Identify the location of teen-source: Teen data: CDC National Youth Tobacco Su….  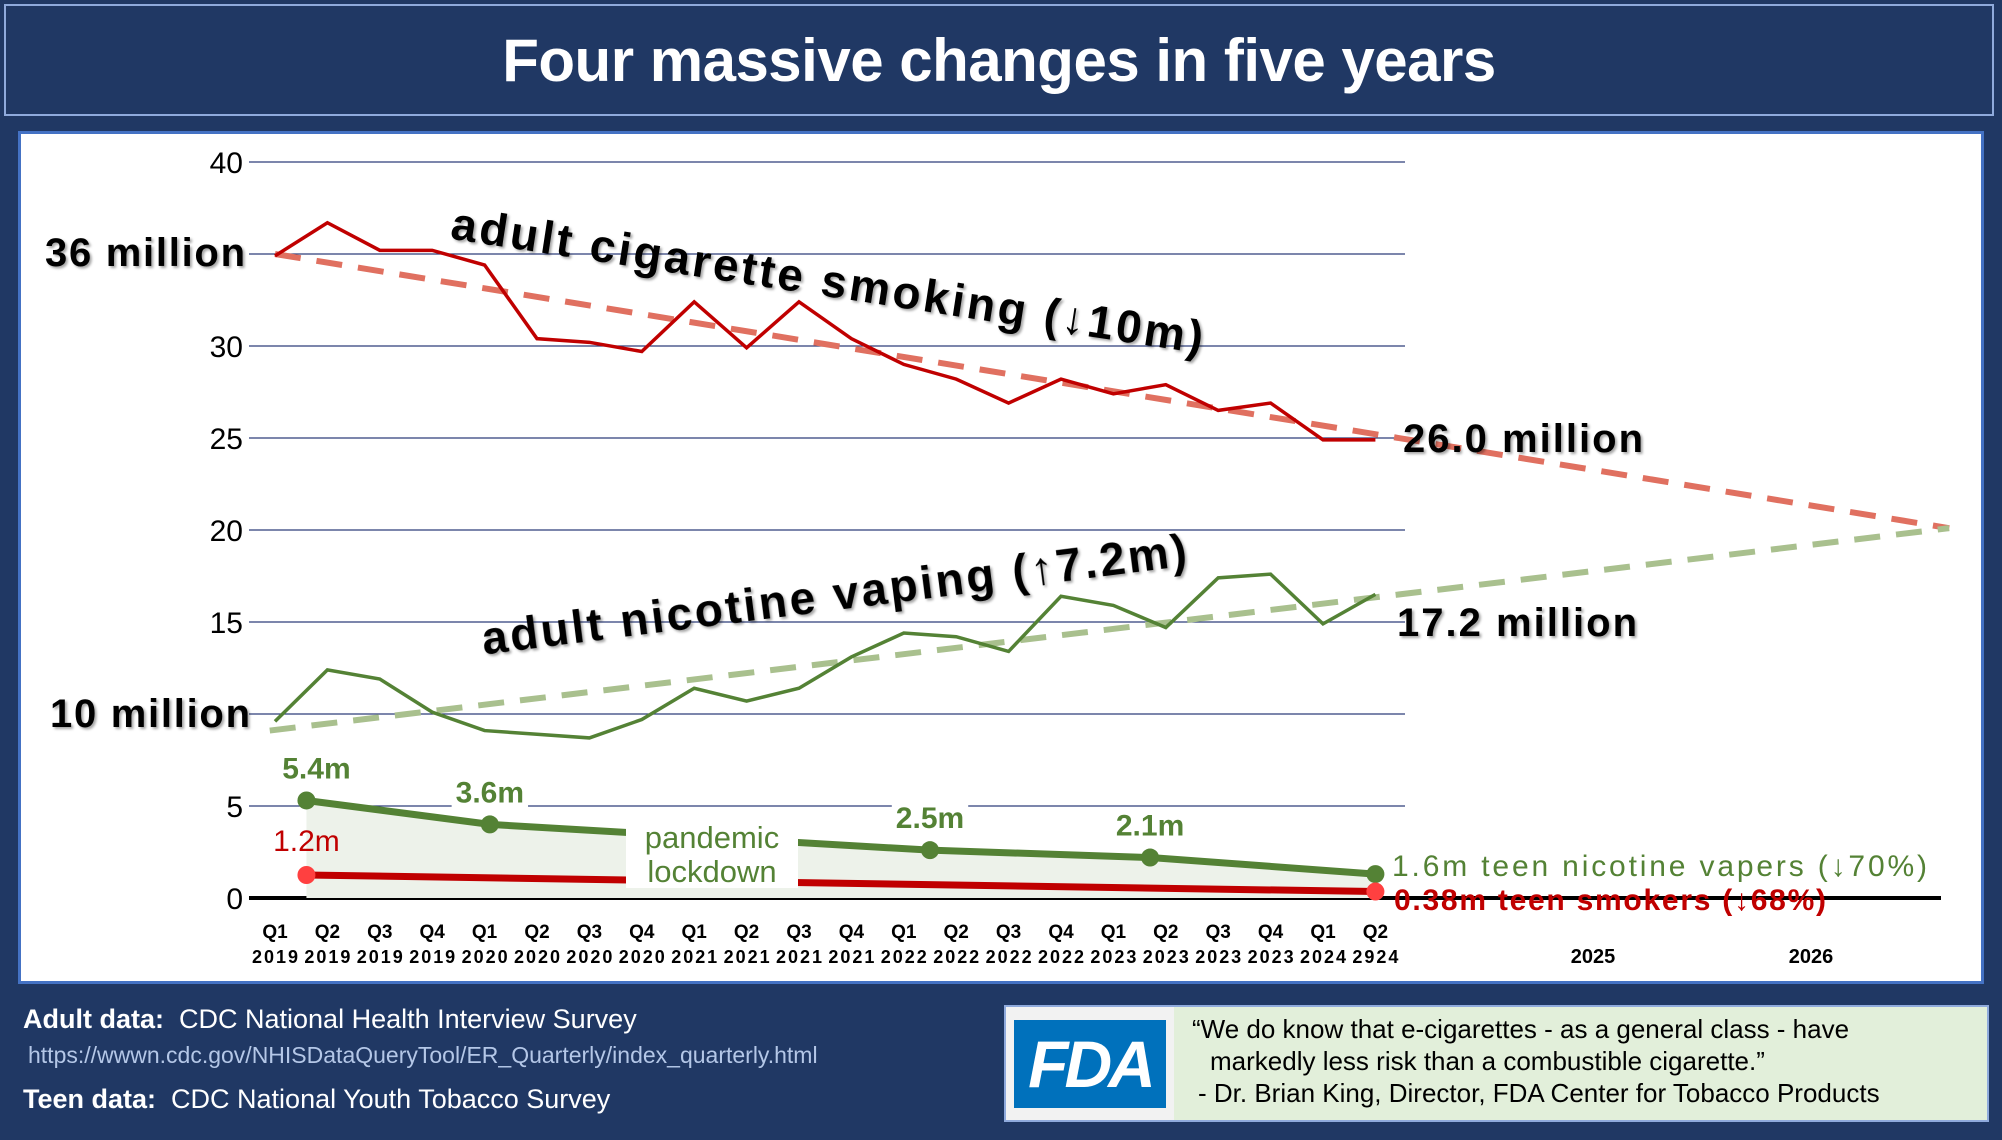
(316, 1099).